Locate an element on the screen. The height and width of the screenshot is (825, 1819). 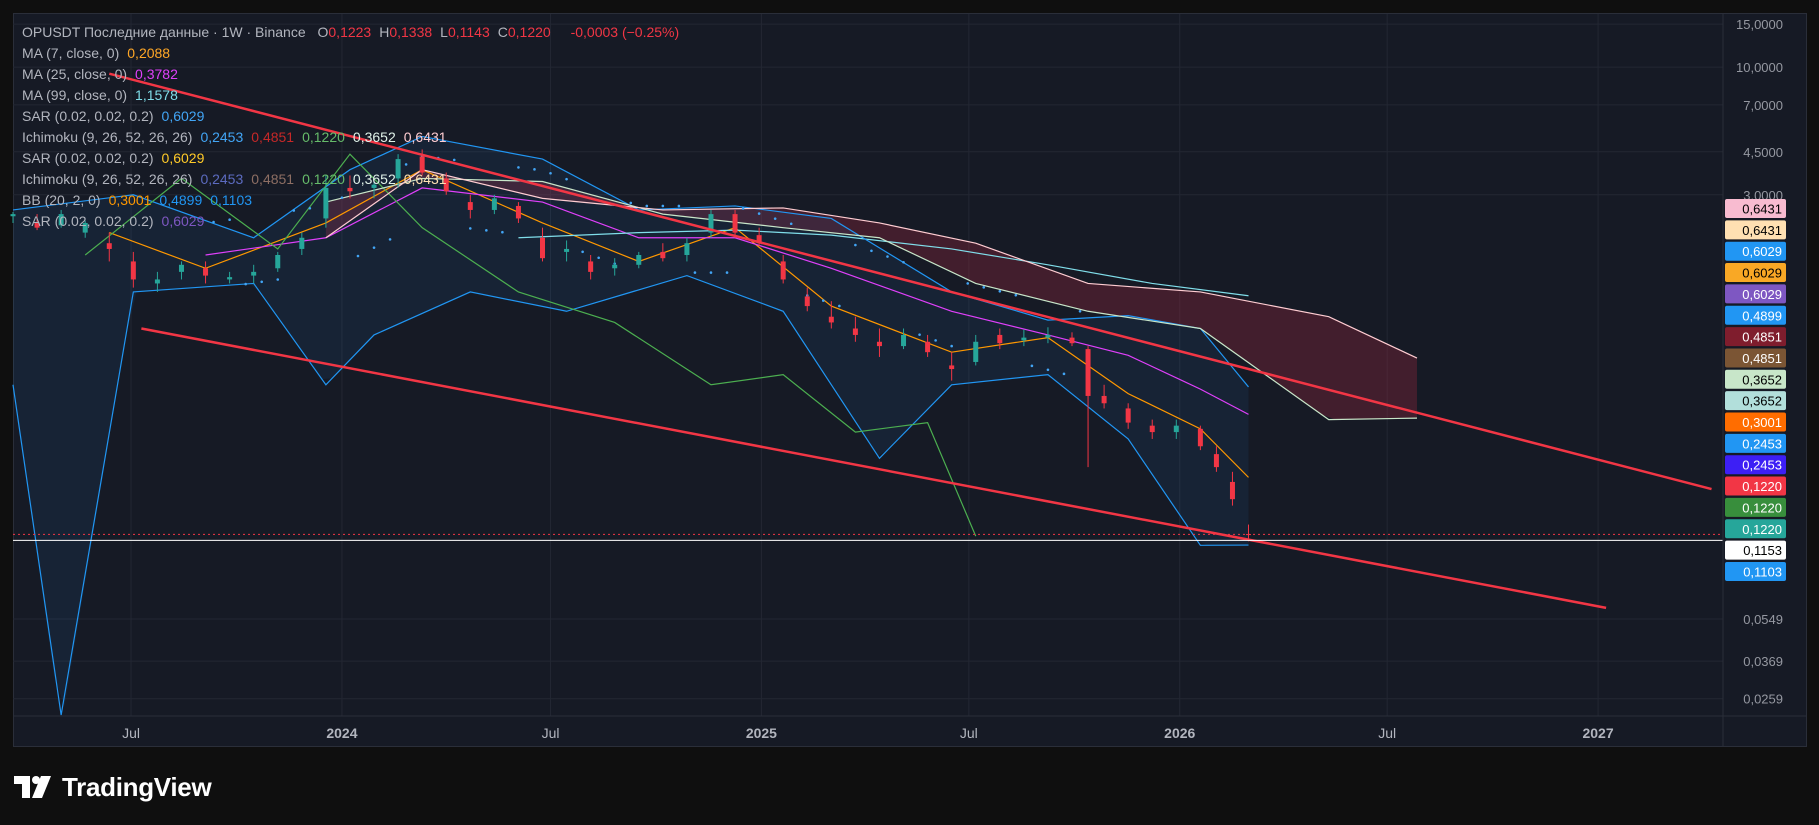
price-label: 0,1220 is located at coordinates (1755, 486).